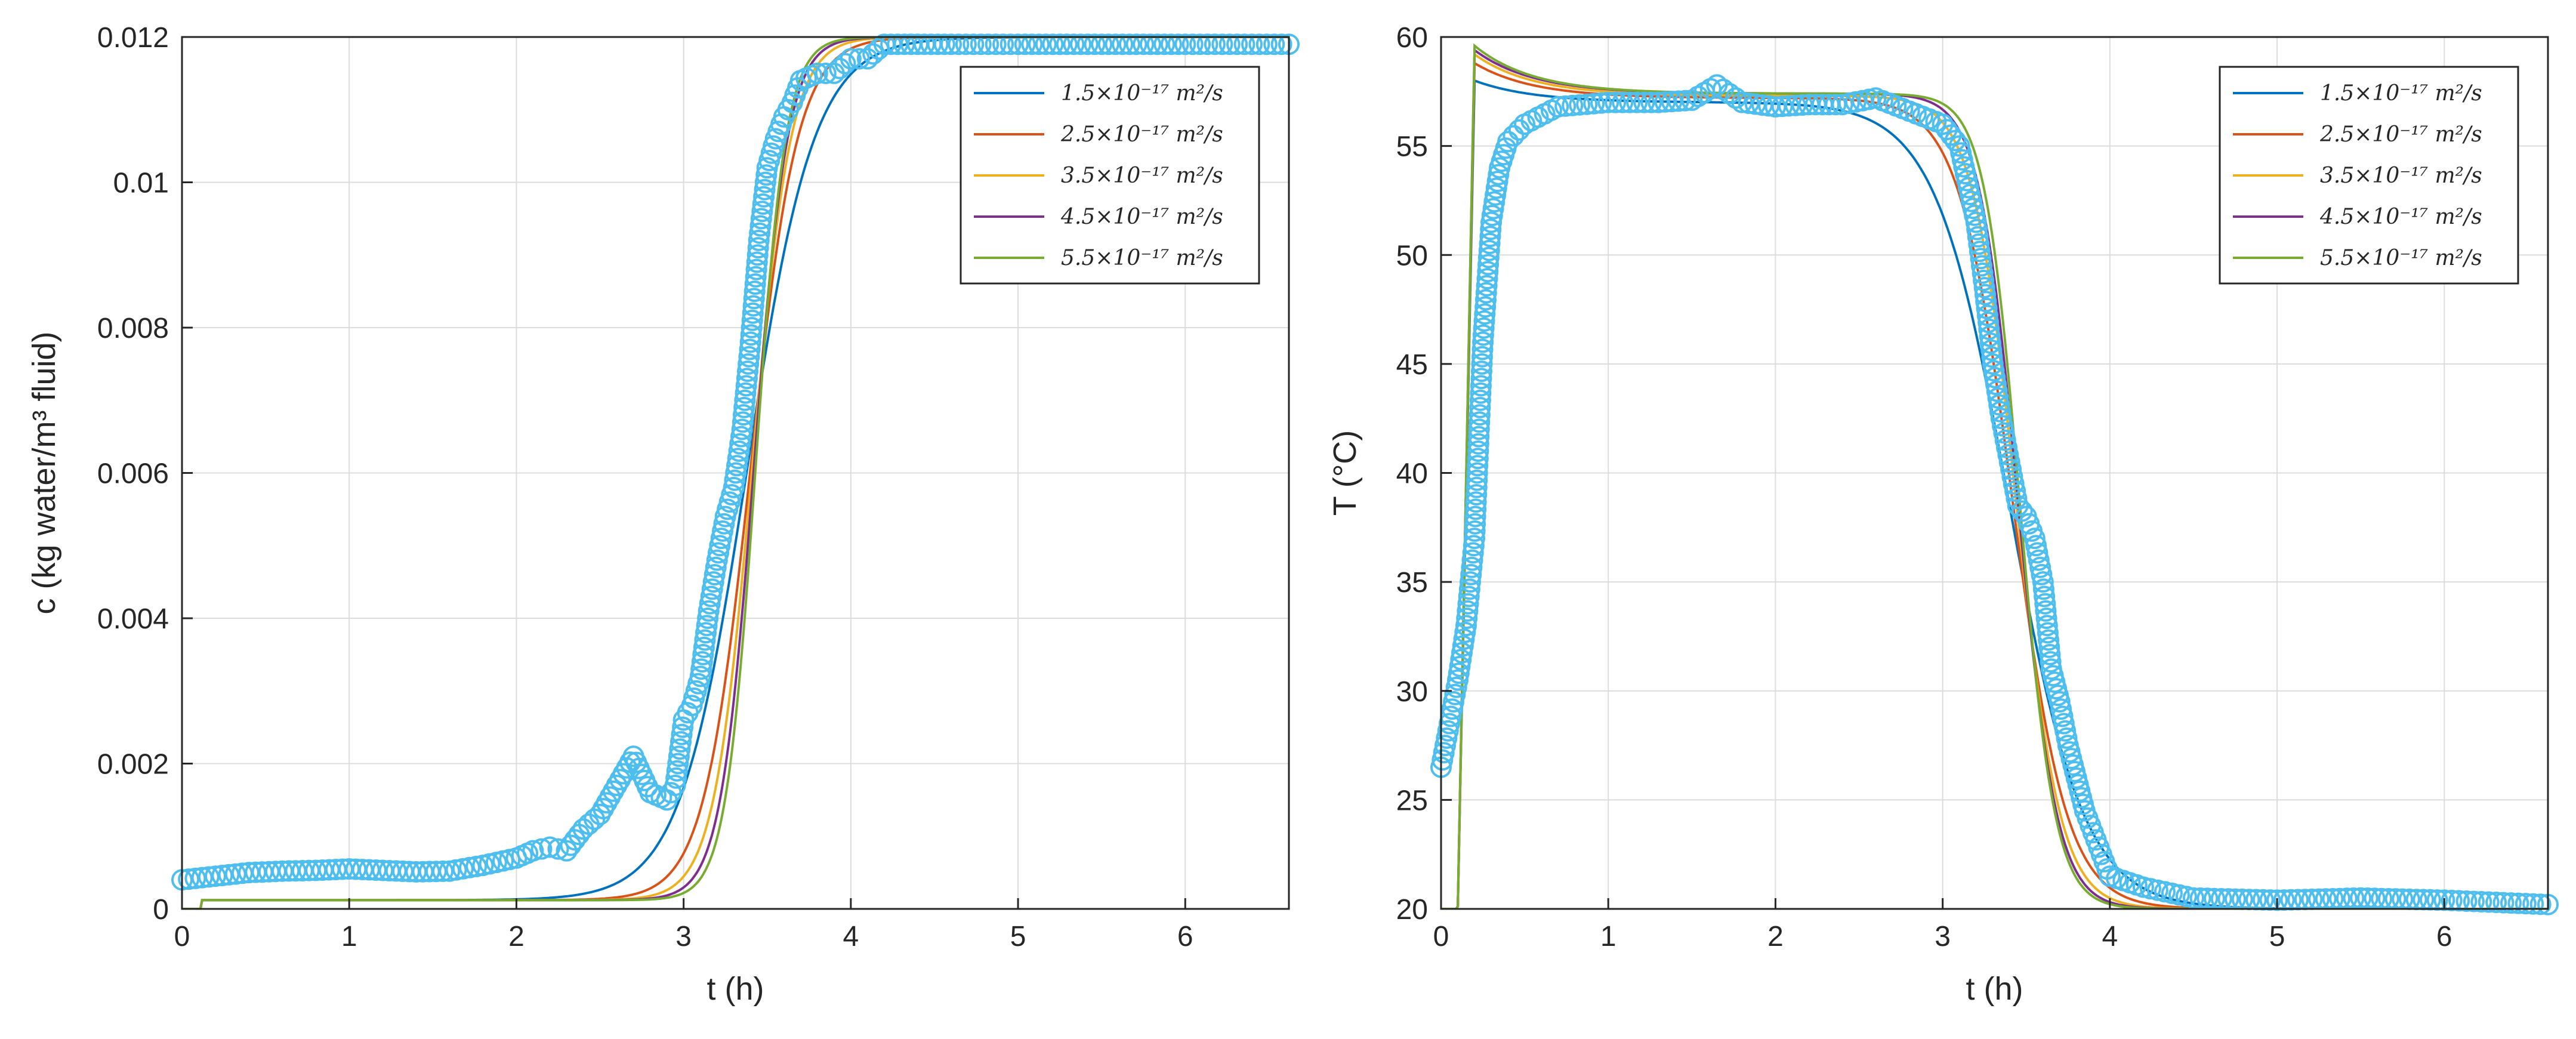 The height and width of the screenshot is (1039, 2576). I want to click on y-tick-label: 0.004, so click(133, 619).